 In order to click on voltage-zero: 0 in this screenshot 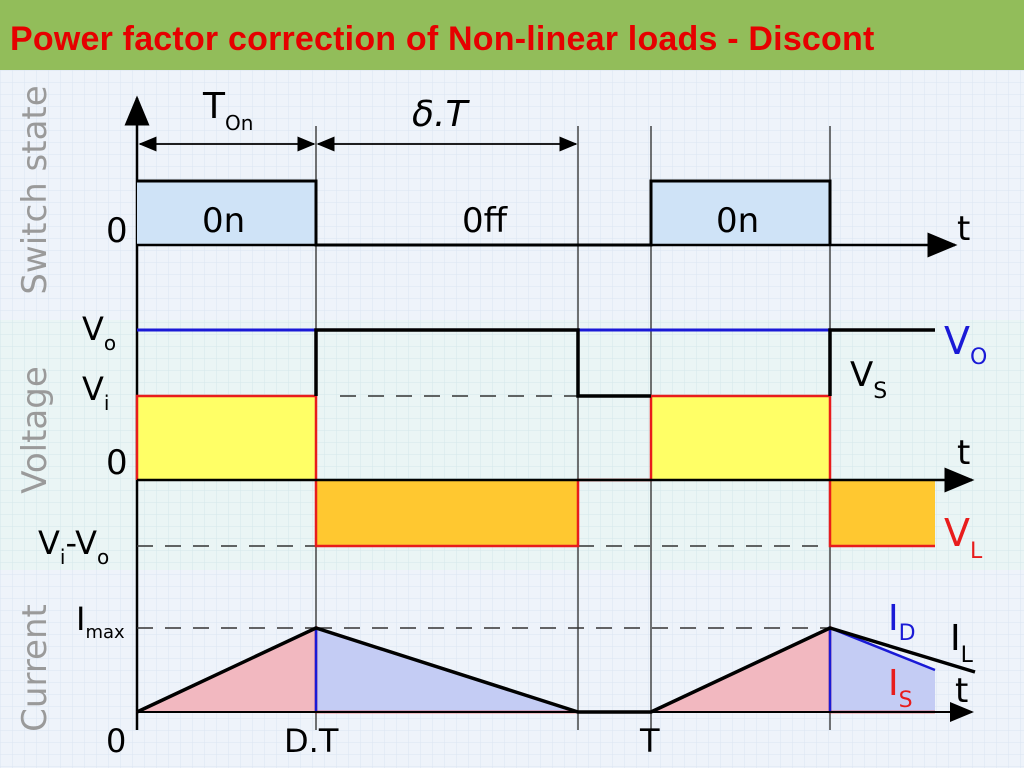, I will do `click(117, 463)`.